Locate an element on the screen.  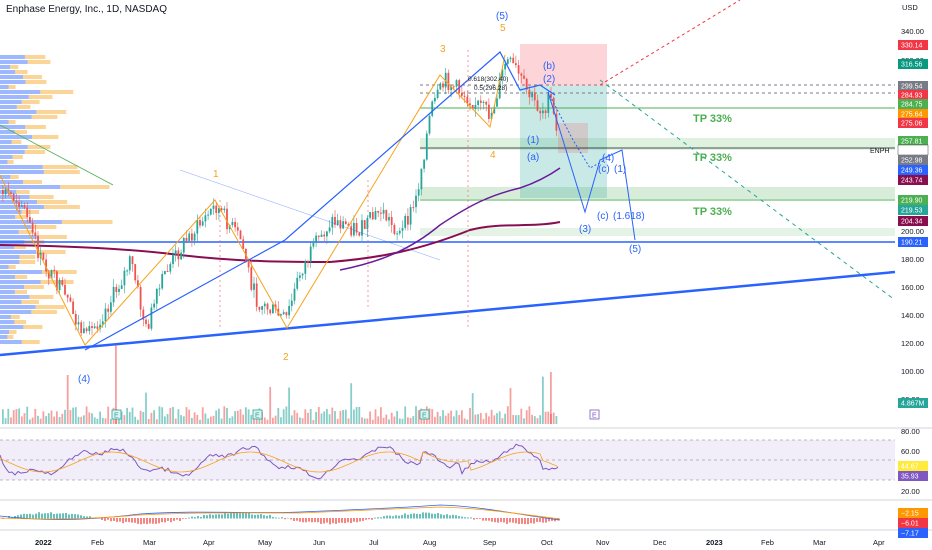
tp-label-2: TP 33% is located at coordinates (712, 158).